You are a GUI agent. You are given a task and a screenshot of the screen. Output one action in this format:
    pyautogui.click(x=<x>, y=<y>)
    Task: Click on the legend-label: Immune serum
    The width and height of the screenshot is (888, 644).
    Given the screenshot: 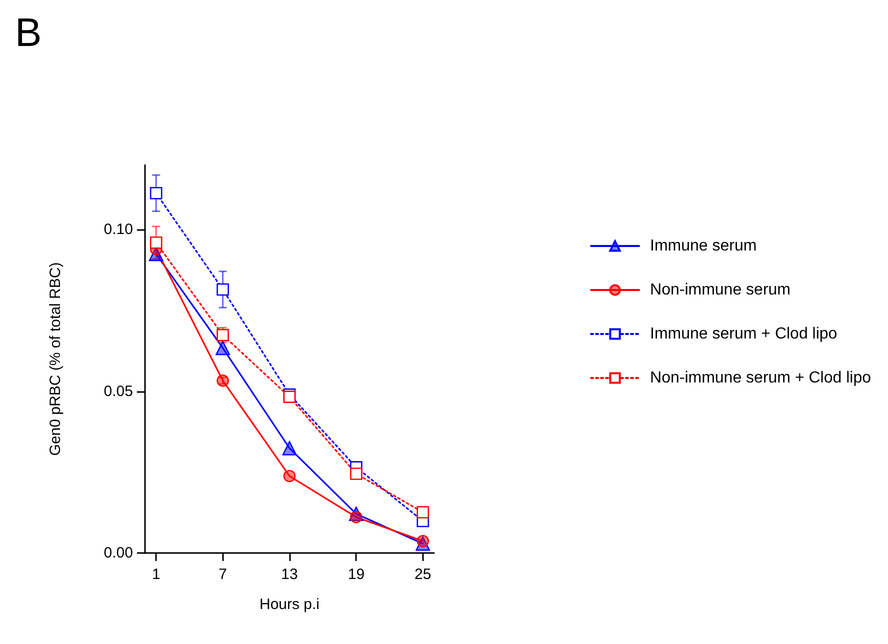 What is the action you would take?
    pyautogui.click(x=703, y=246)
    